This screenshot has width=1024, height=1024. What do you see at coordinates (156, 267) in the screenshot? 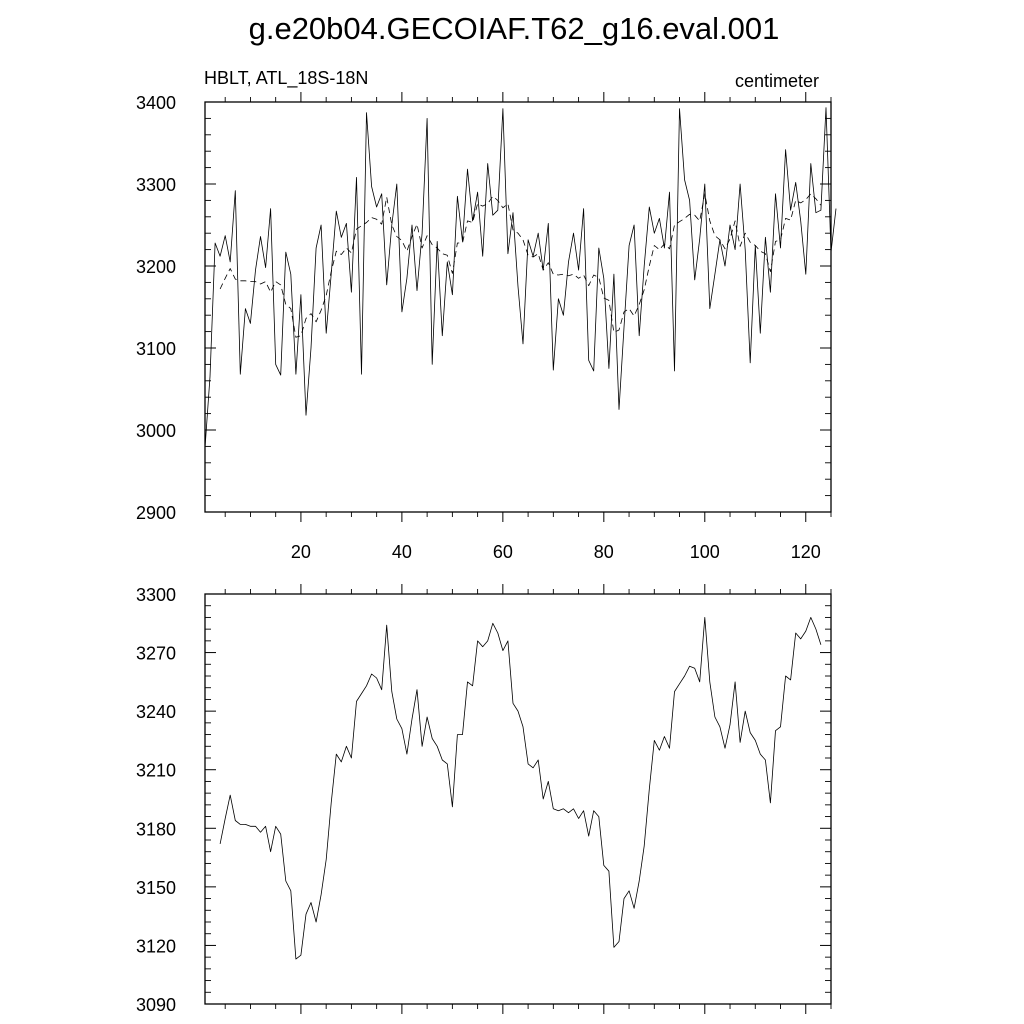
I see `y-tick-label: 3200` at bounding box center [156, 267].